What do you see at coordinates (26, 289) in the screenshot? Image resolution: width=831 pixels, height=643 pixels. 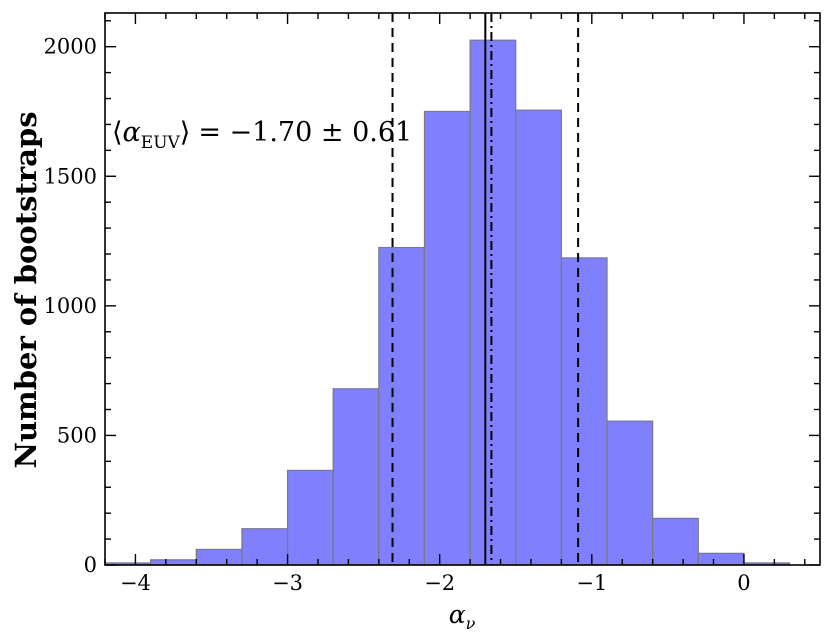 I see `y-axis-title: Number of bootstraps` at bounding box center [26, 289].